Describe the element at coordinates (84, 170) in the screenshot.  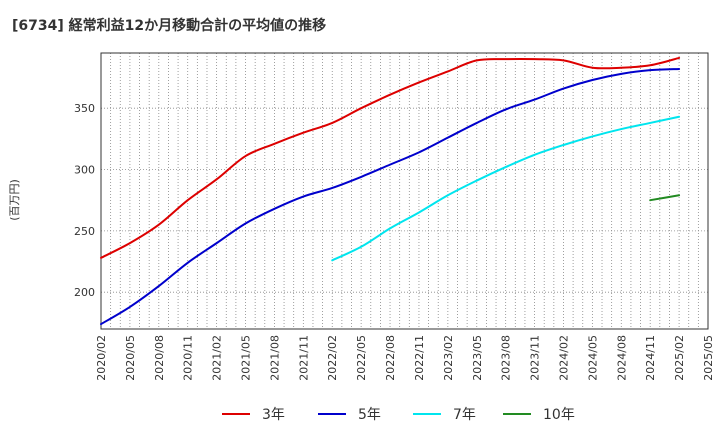
I see `y-tick-label: 300` at that location.